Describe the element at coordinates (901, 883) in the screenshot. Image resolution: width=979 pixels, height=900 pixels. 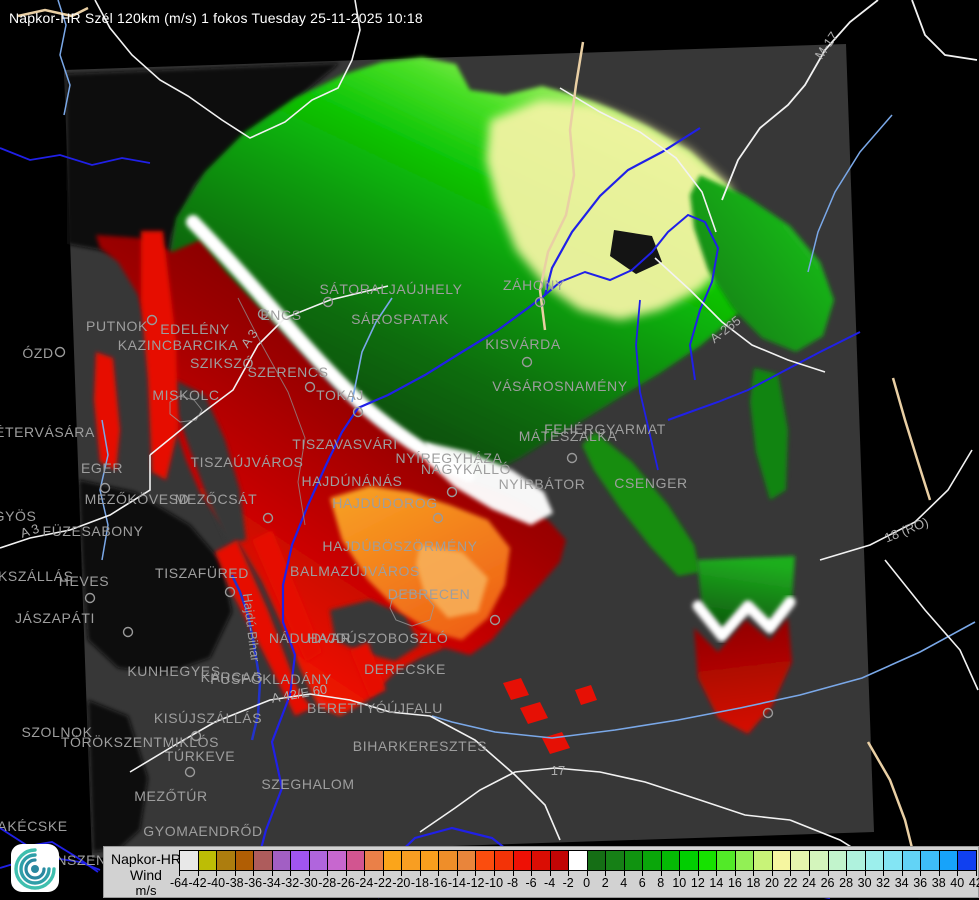
I see `legend-tick-label: 34` at that location.